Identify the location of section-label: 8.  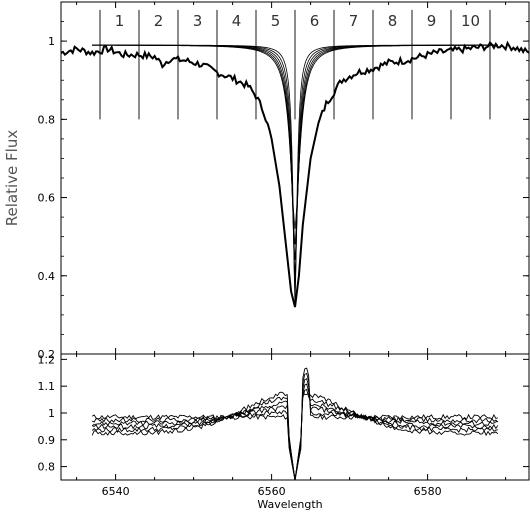
(393, 21).